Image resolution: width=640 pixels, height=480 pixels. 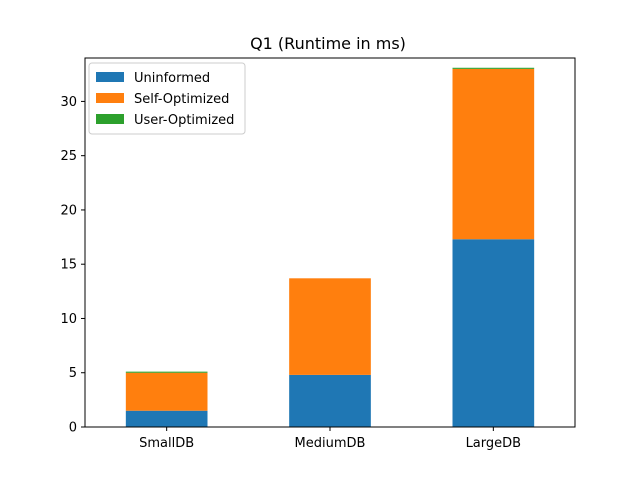 What do you see at coordinates (110, 77) in the screenshot?
I see `legend-swatch-uninformed` at bounding box center [110, 77].